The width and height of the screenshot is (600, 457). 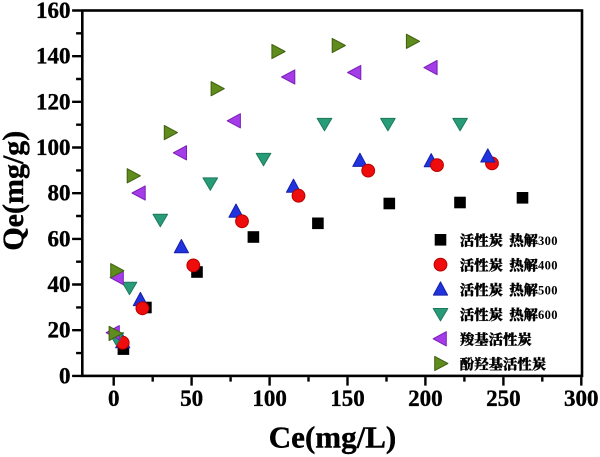 What do you see at coordinates (59, 193) in the screenshot?
I see `svg-text: 80` at bounding box center [59, 193].